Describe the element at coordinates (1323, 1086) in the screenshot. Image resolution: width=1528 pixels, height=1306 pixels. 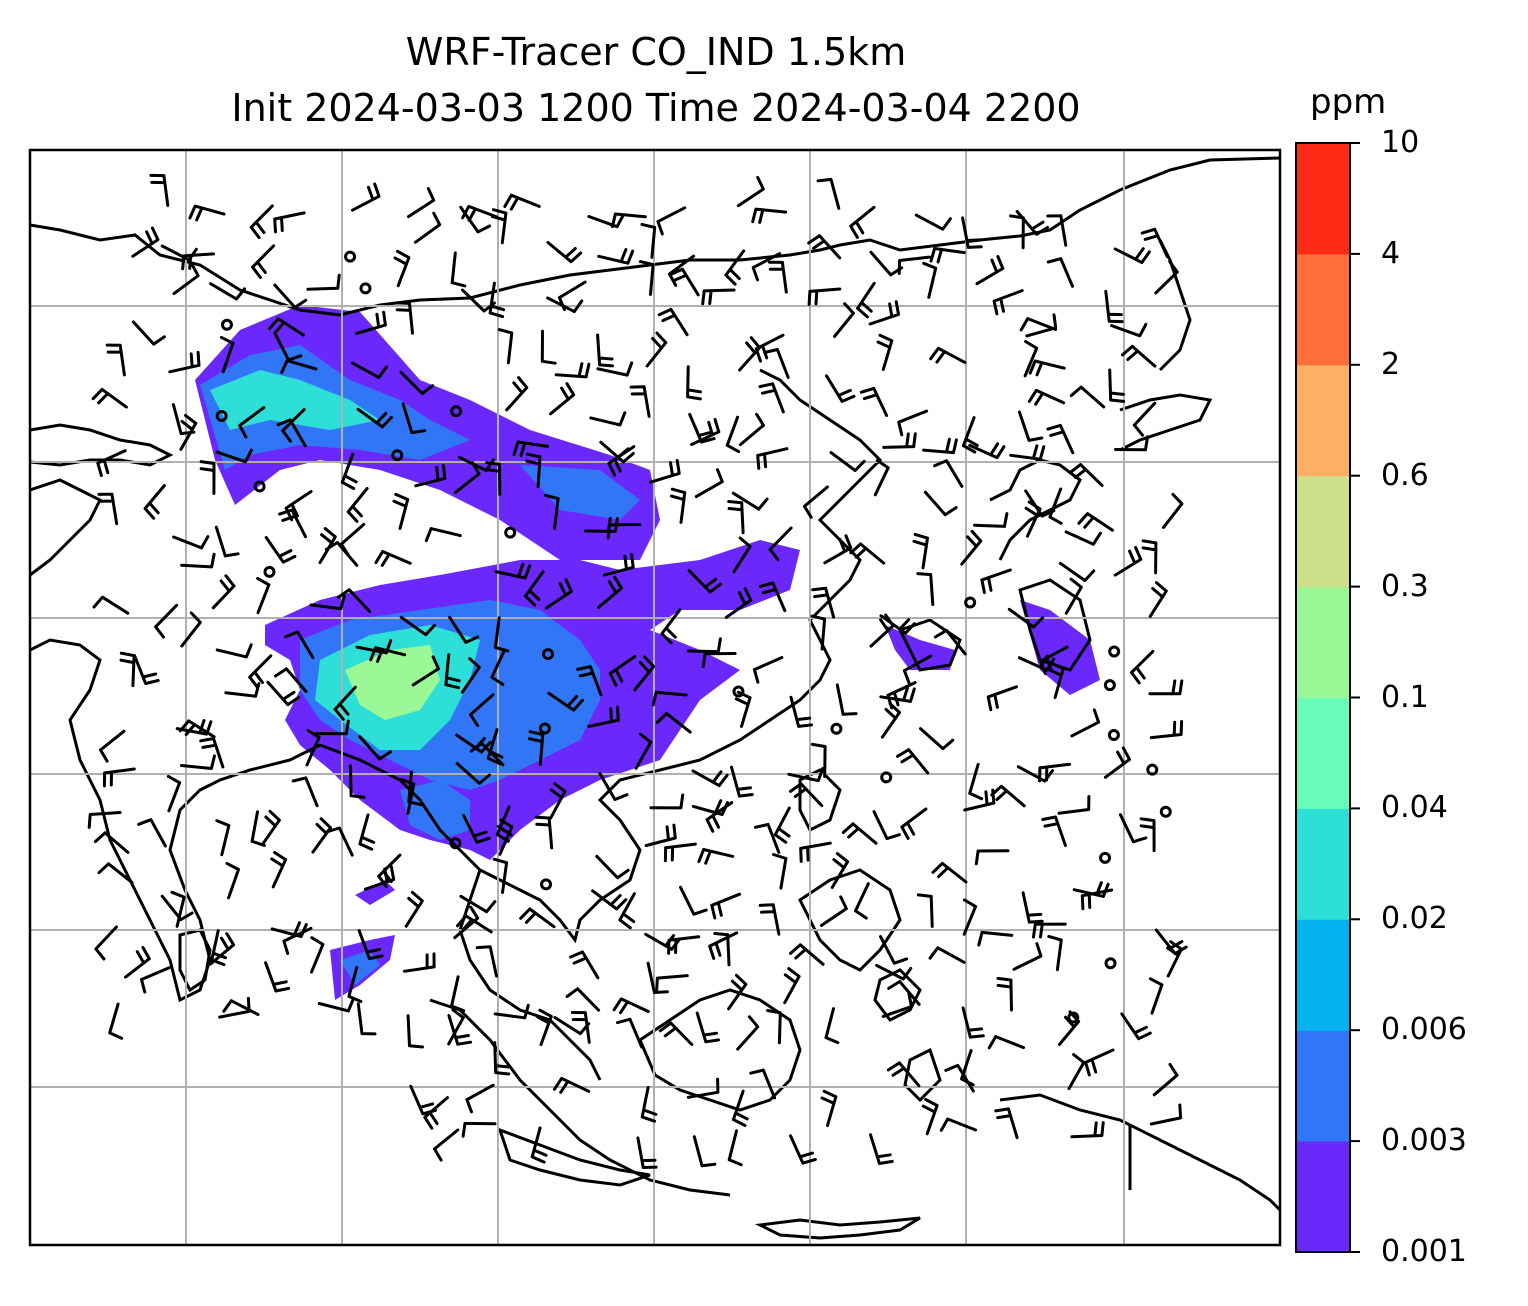
I see `colorbar-segment` at that location.